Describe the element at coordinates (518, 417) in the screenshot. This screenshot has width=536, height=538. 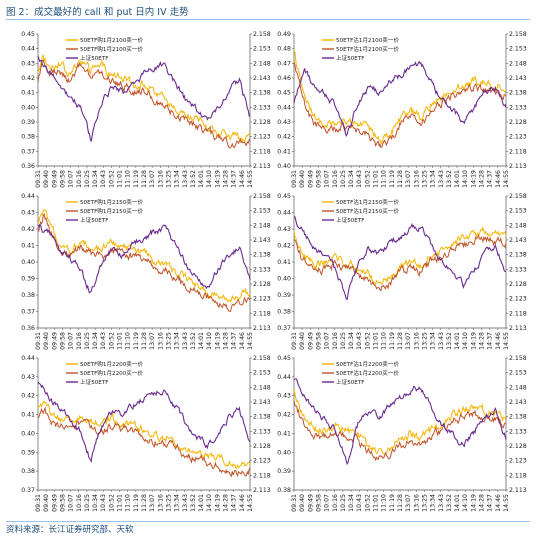
I see `y2-tick-label: 2.138` at that location.